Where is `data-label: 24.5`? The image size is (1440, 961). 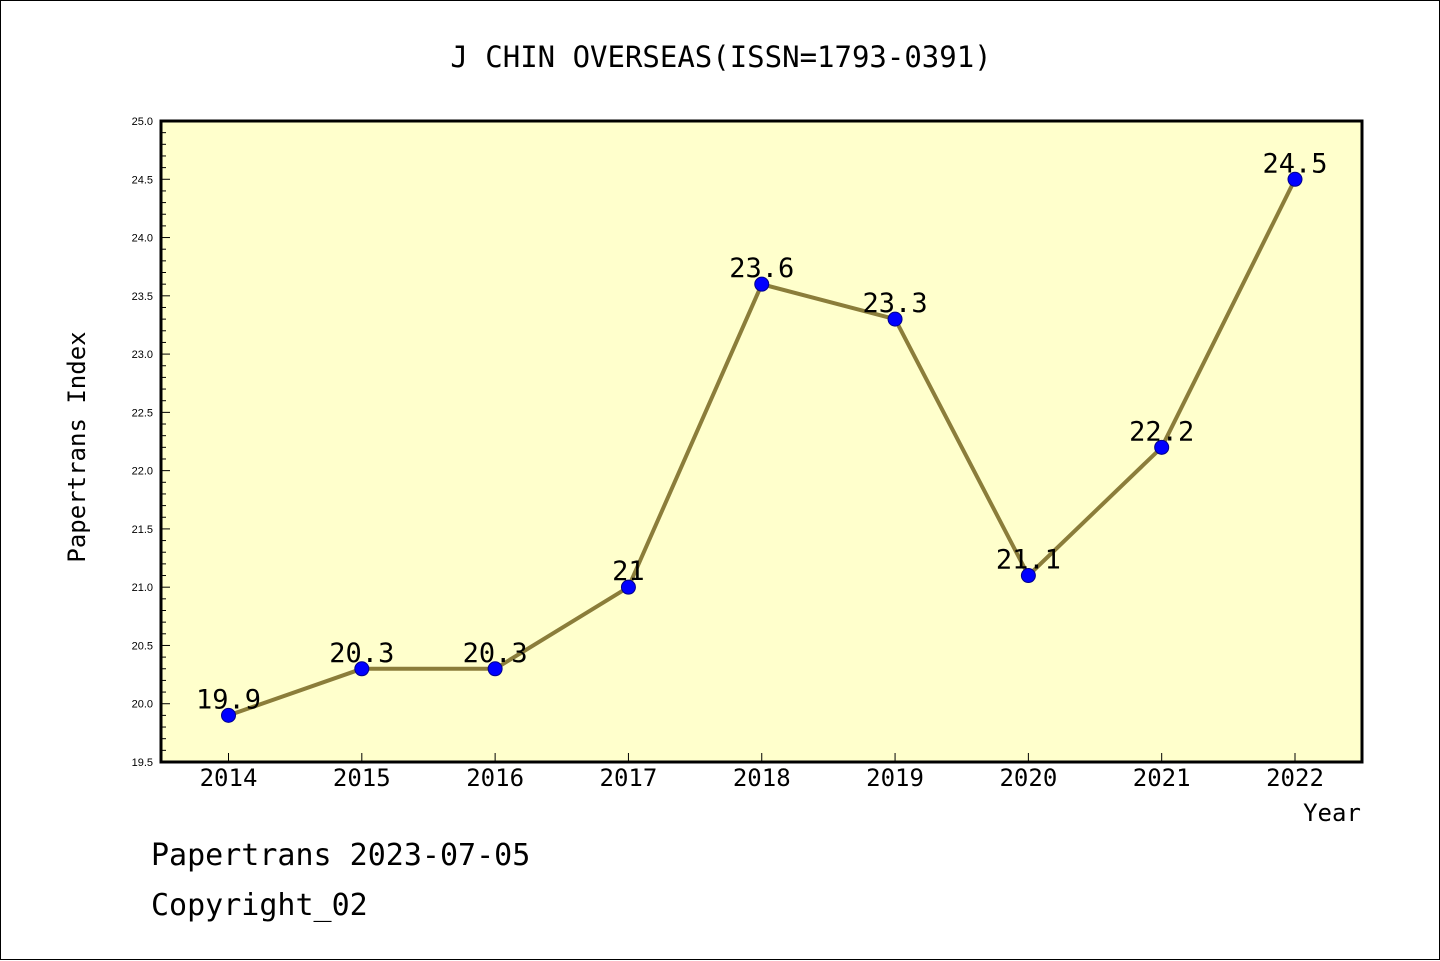 data-label: 24.5 is located at coordinates (1294, 163).